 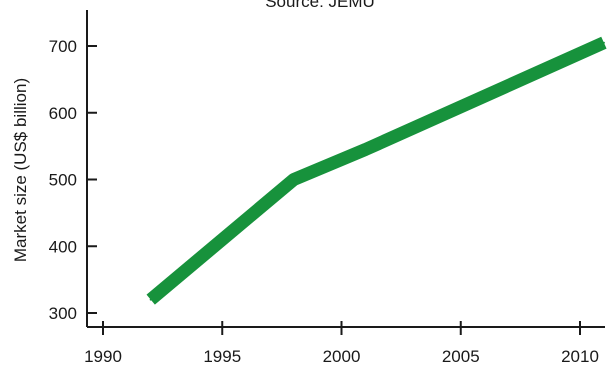 I want to click on y-axis-ticks: 300 400 500 600 700, so click(x=73, y=180).